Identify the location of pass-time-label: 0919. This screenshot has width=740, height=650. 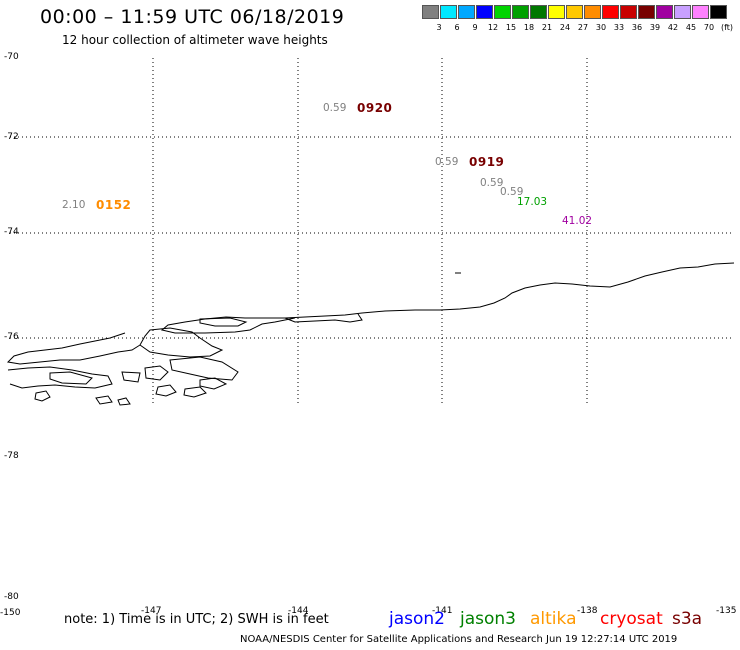
(487, 162).